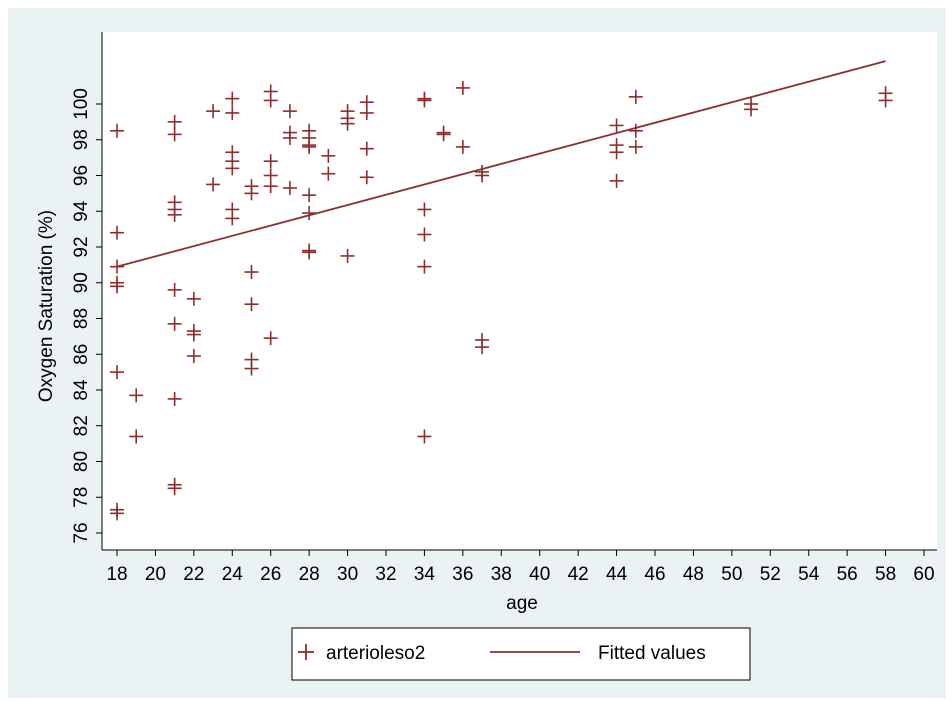 Image resolution: width=952 pixels, height=701 pixels. Describe the element at coordinates (652, 653) in the screenshot. I see `legend-label-fitted-values: Fitted values` at that location.